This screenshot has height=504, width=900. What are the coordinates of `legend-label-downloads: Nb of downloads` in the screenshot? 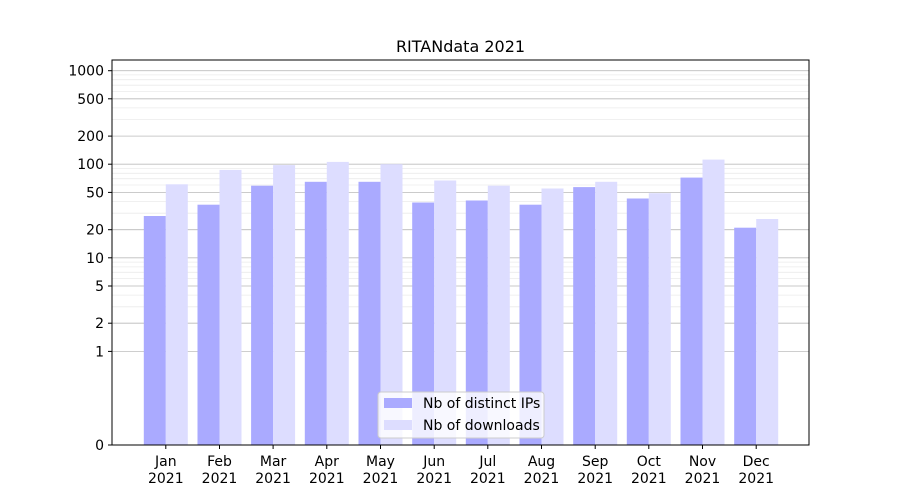 It's located at (481, 426).